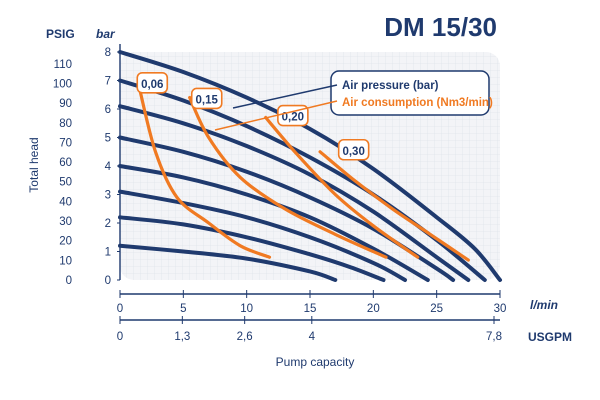 This screenshot has width=600, height=400. What do you see at coordinates (120, 337) in the screenshot?
I see `x2-tick-label: 0` at bounding box center [120, 337].